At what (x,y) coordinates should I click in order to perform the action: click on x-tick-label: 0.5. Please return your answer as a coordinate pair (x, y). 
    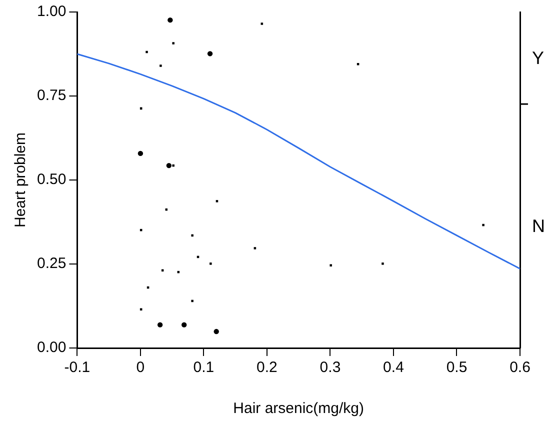
    Looking at the image, I should click on (457, 367).